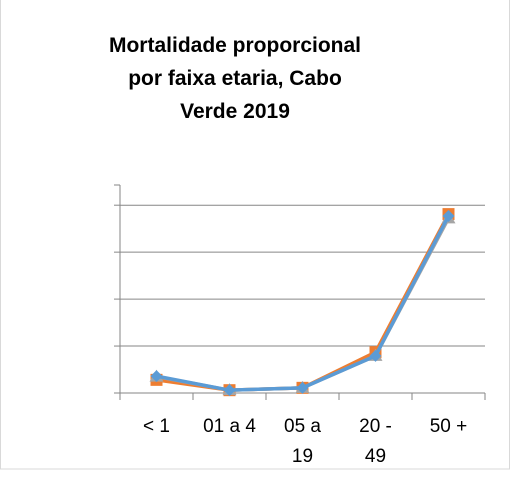 This screenshot has width=517, height=481. I want to click on x-tick-label: 20 -49, so click(375, 441).